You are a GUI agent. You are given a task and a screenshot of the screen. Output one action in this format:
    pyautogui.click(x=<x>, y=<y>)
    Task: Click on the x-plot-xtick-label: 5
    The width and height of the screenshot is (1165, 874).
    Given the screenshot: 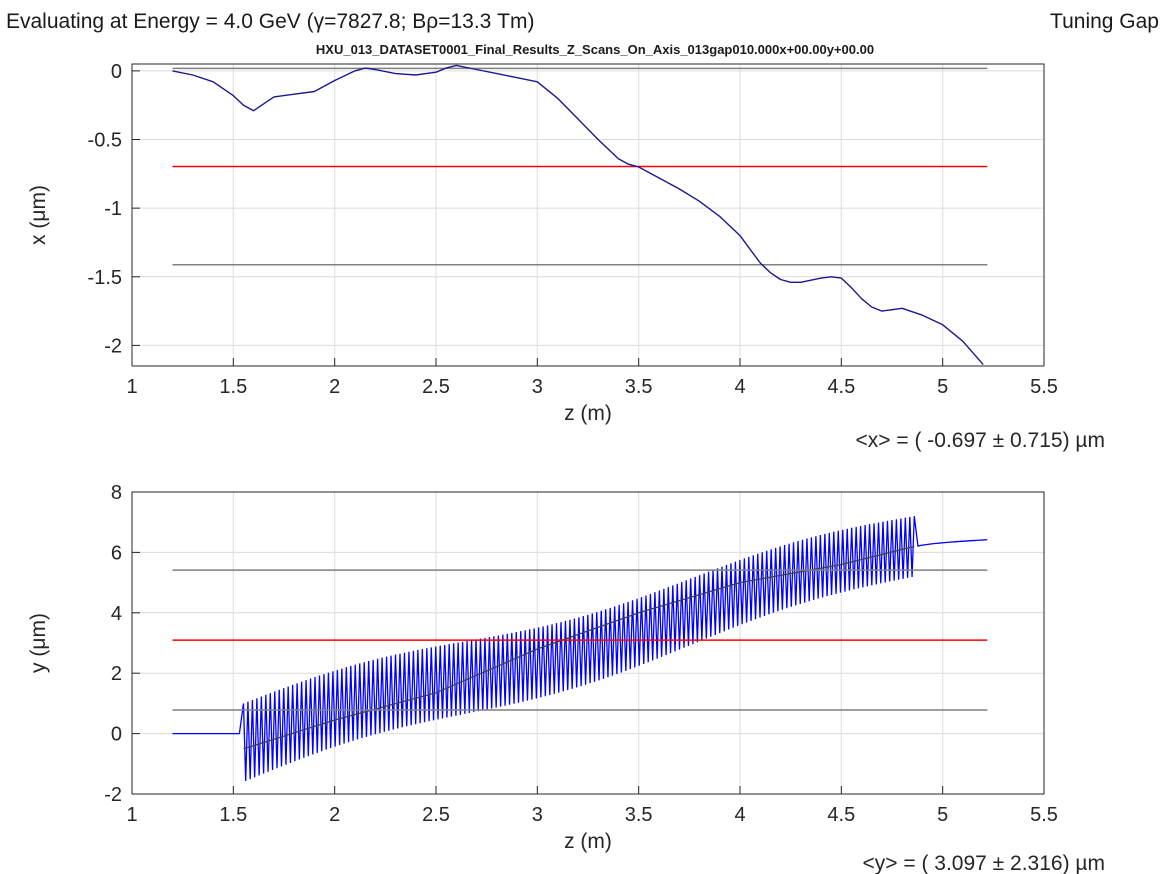 What is the action you would take?
    pyautogui.click(x=942, y=387)
    